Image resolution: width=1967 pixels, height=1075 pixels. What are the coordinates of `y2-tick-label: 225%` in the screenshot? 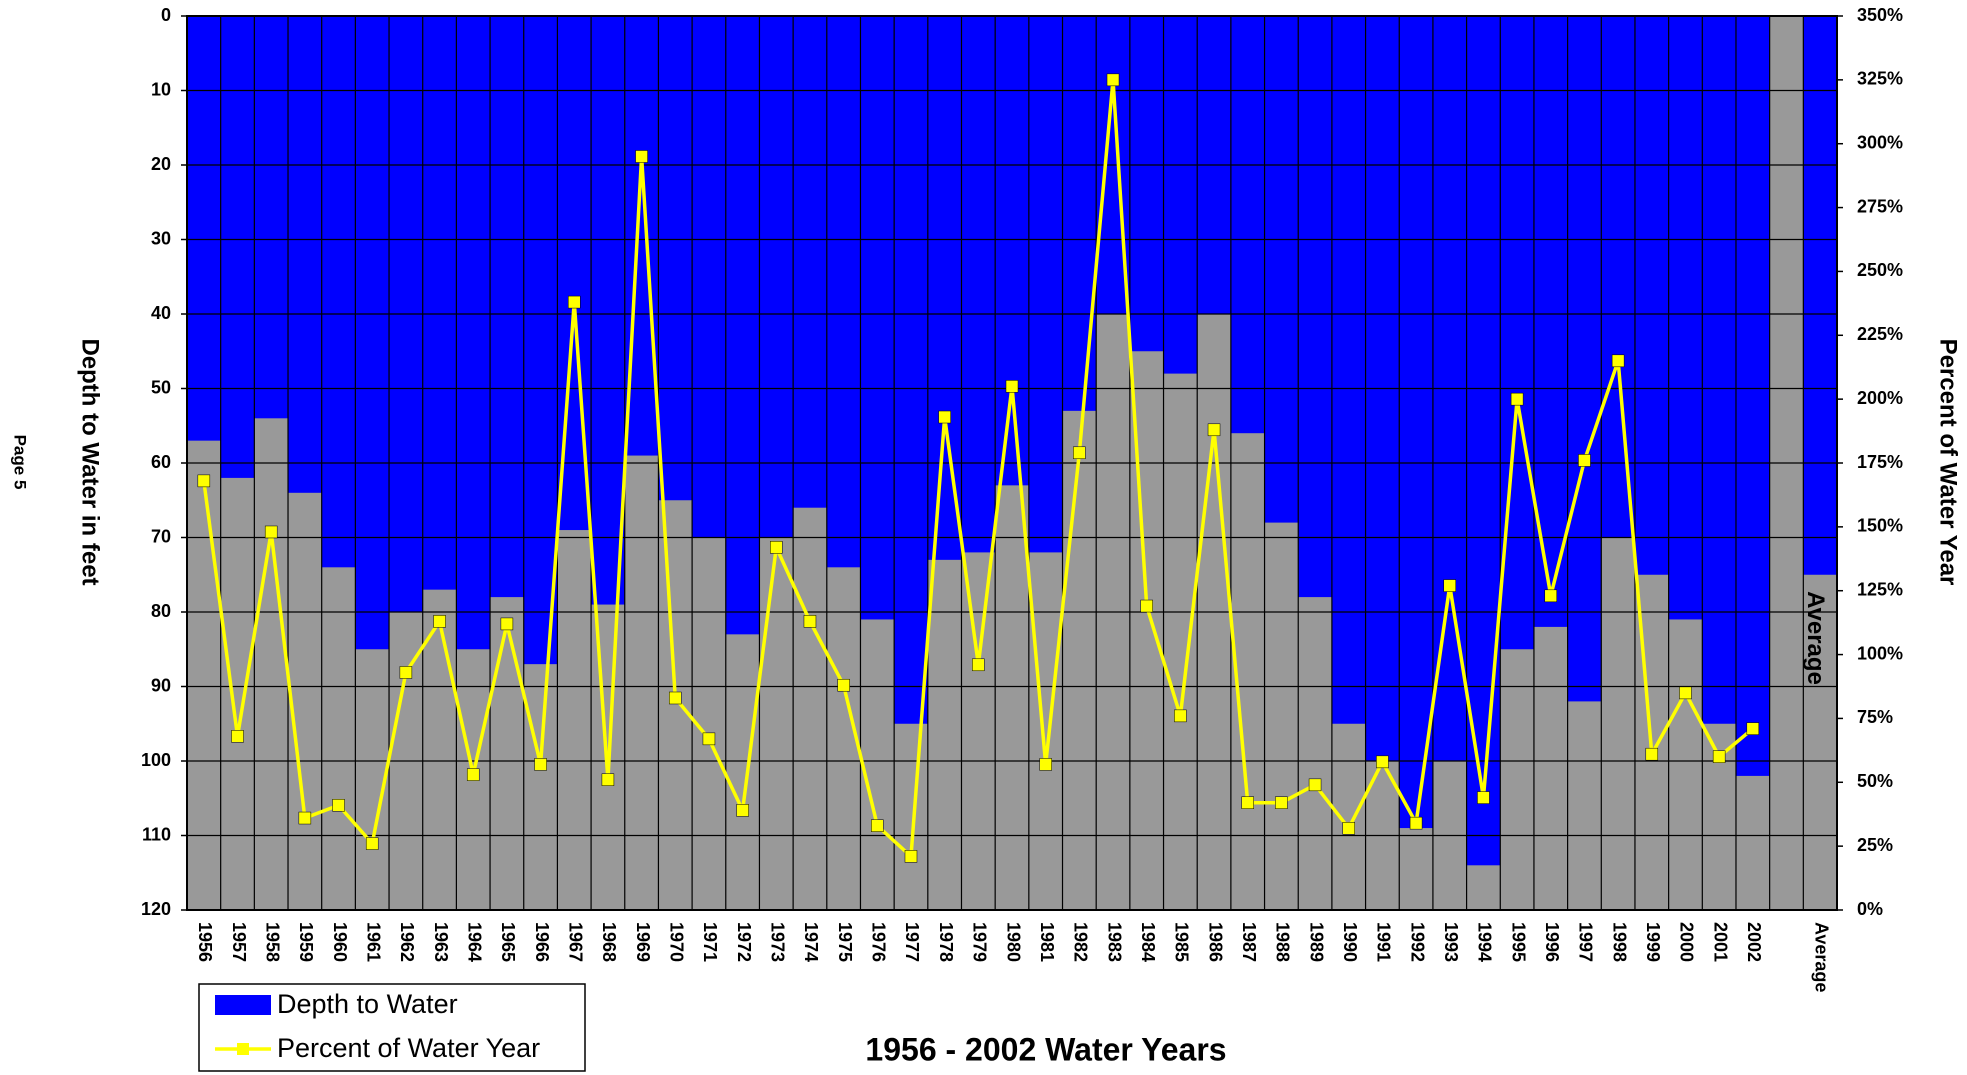 It's located at (1880, 334).